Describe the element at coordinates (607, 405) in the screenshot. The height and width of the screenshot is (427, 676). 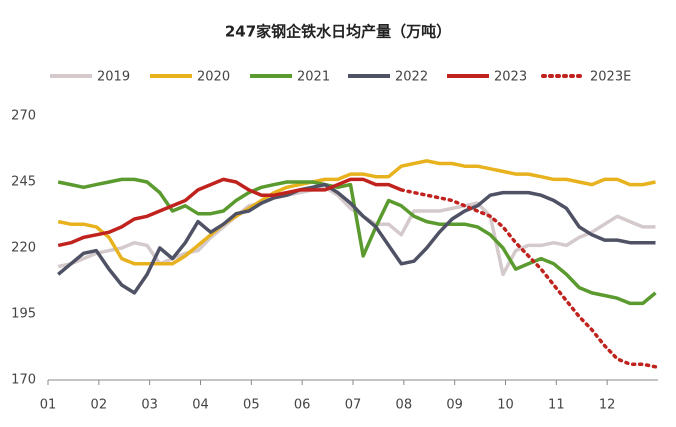
I see `x-tick-label: 12` at that location.